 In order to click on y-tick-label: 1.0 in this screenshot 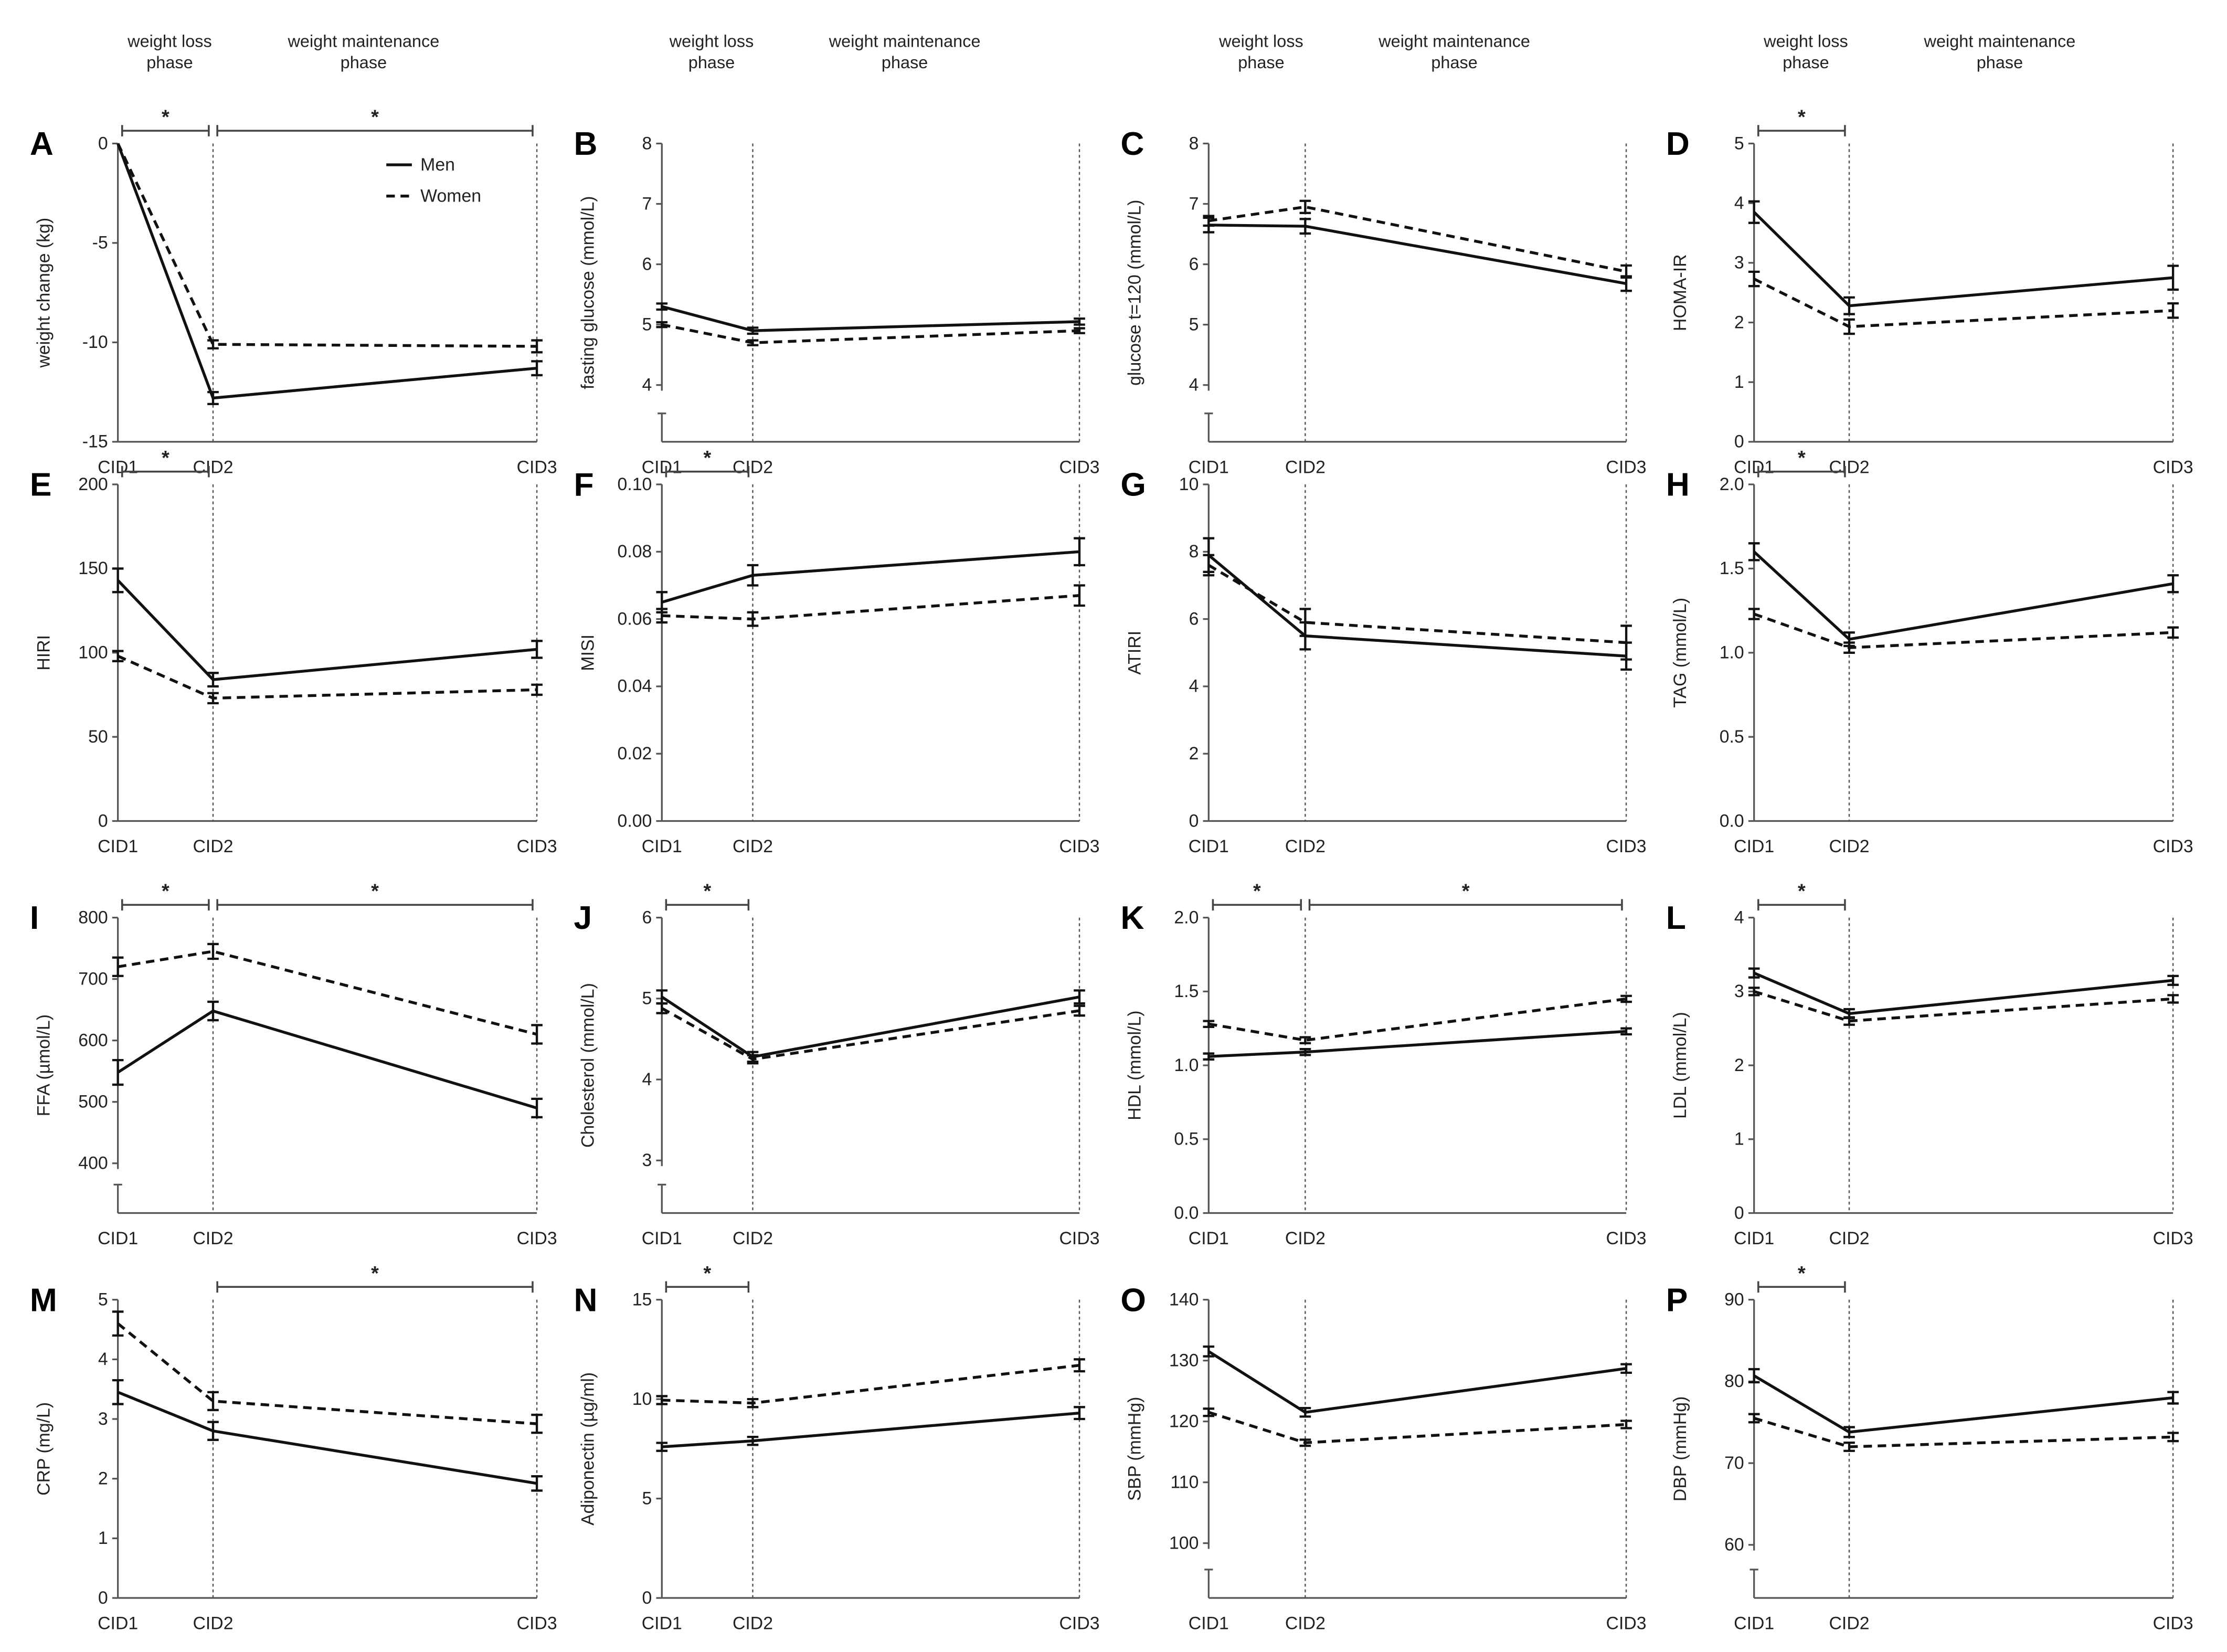, I will do `click(1732, 653)`.